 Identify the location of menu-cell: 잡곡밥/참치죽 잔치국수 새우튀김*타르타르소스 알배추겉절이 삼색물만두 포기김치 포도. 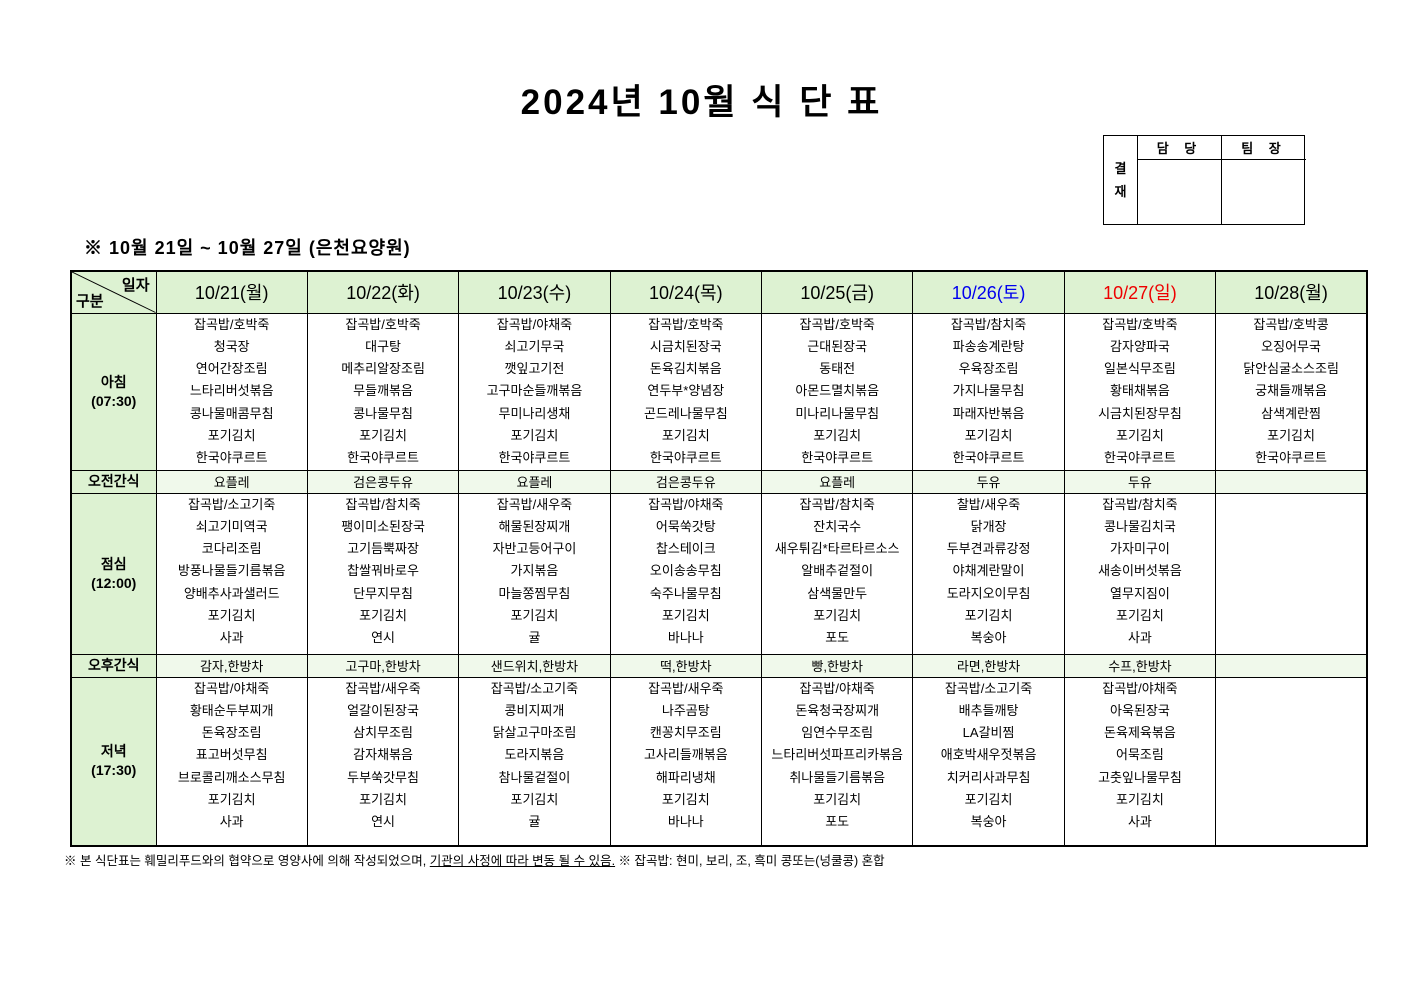
(837, 573).